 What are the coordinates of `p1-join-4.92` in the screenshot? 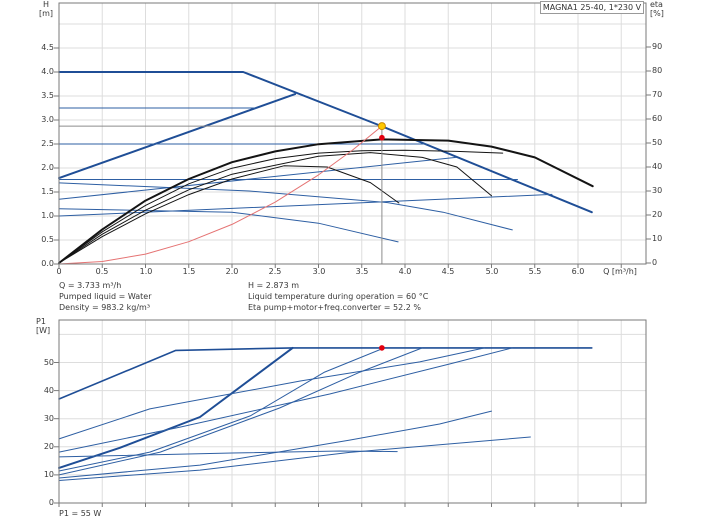 It's located at (272, 393).